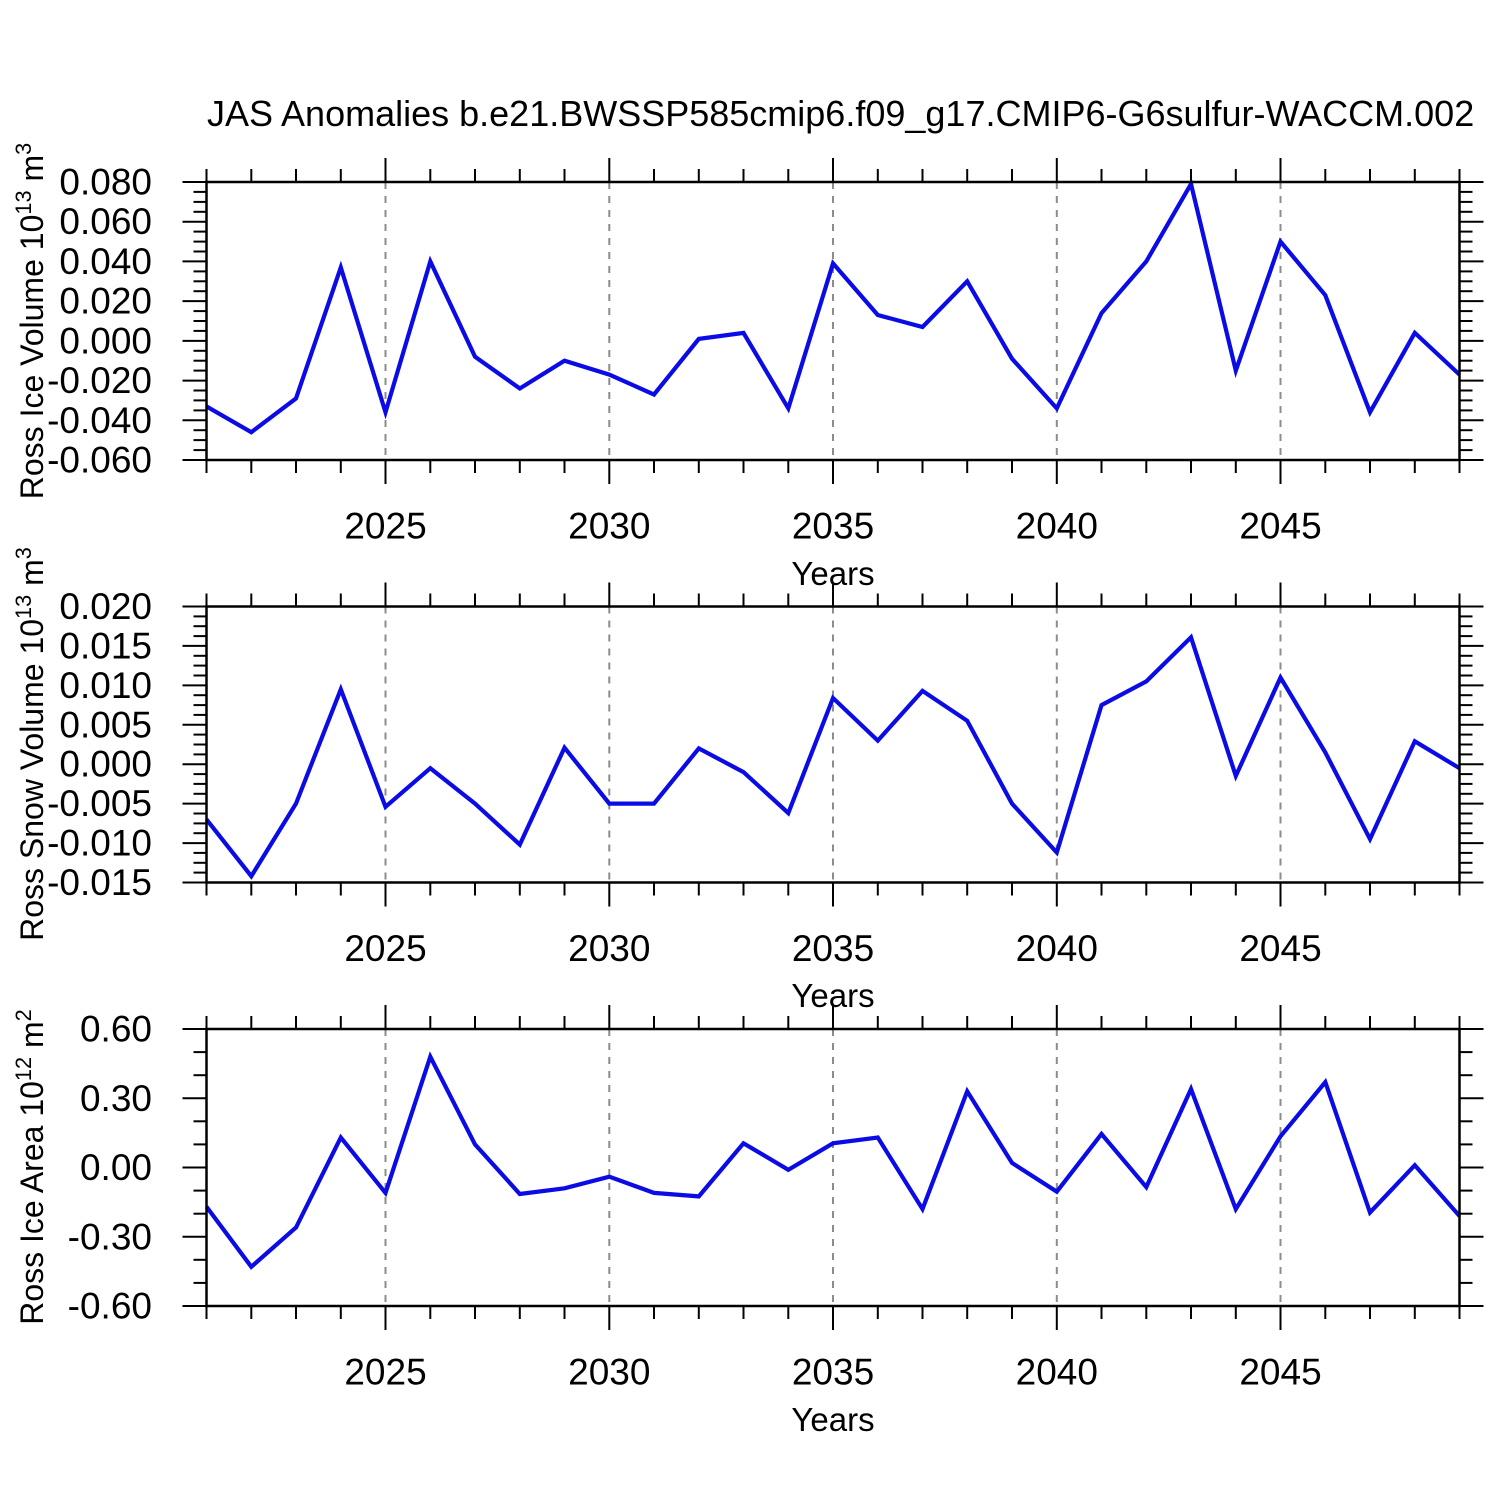 This screenshot has height=1500, width=1500. Describe the element at coordinates (832, 756) in the screenshot. I see `data-line-panel2` at that location.